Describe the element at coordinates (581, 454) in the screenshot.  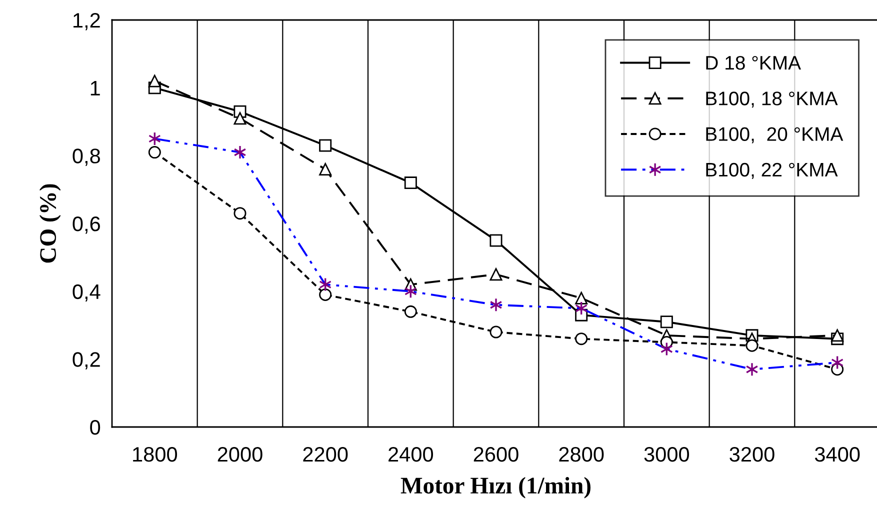
I see `x-tick-label: 2800` at that location.